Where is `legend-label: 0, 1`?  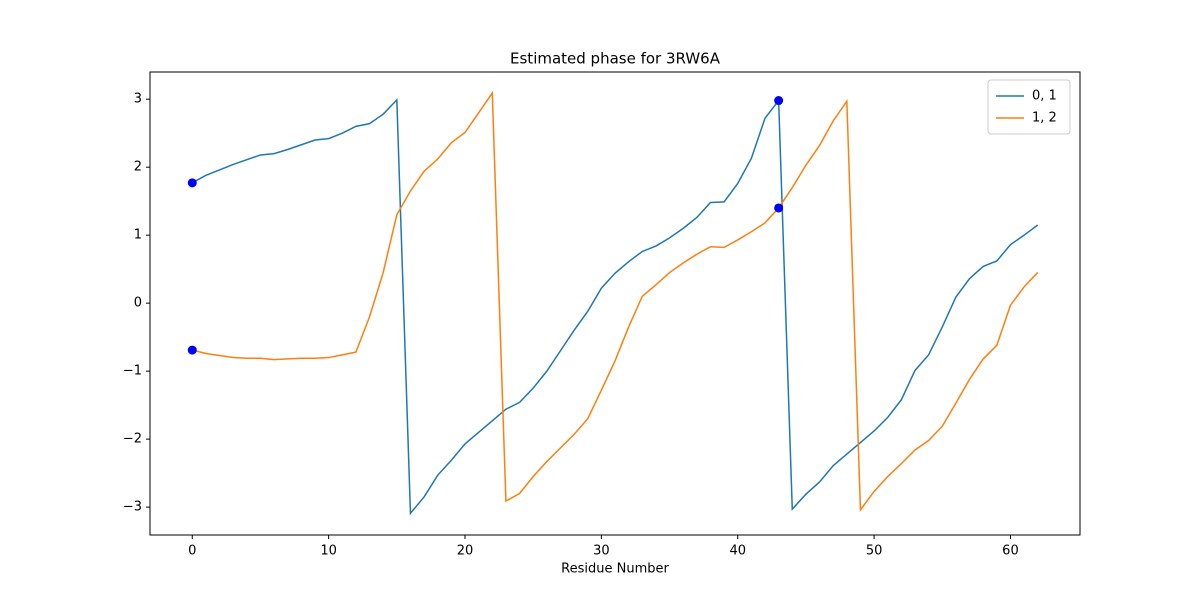
legend-label: 0, 1 is located at coordinates (1044, 96).